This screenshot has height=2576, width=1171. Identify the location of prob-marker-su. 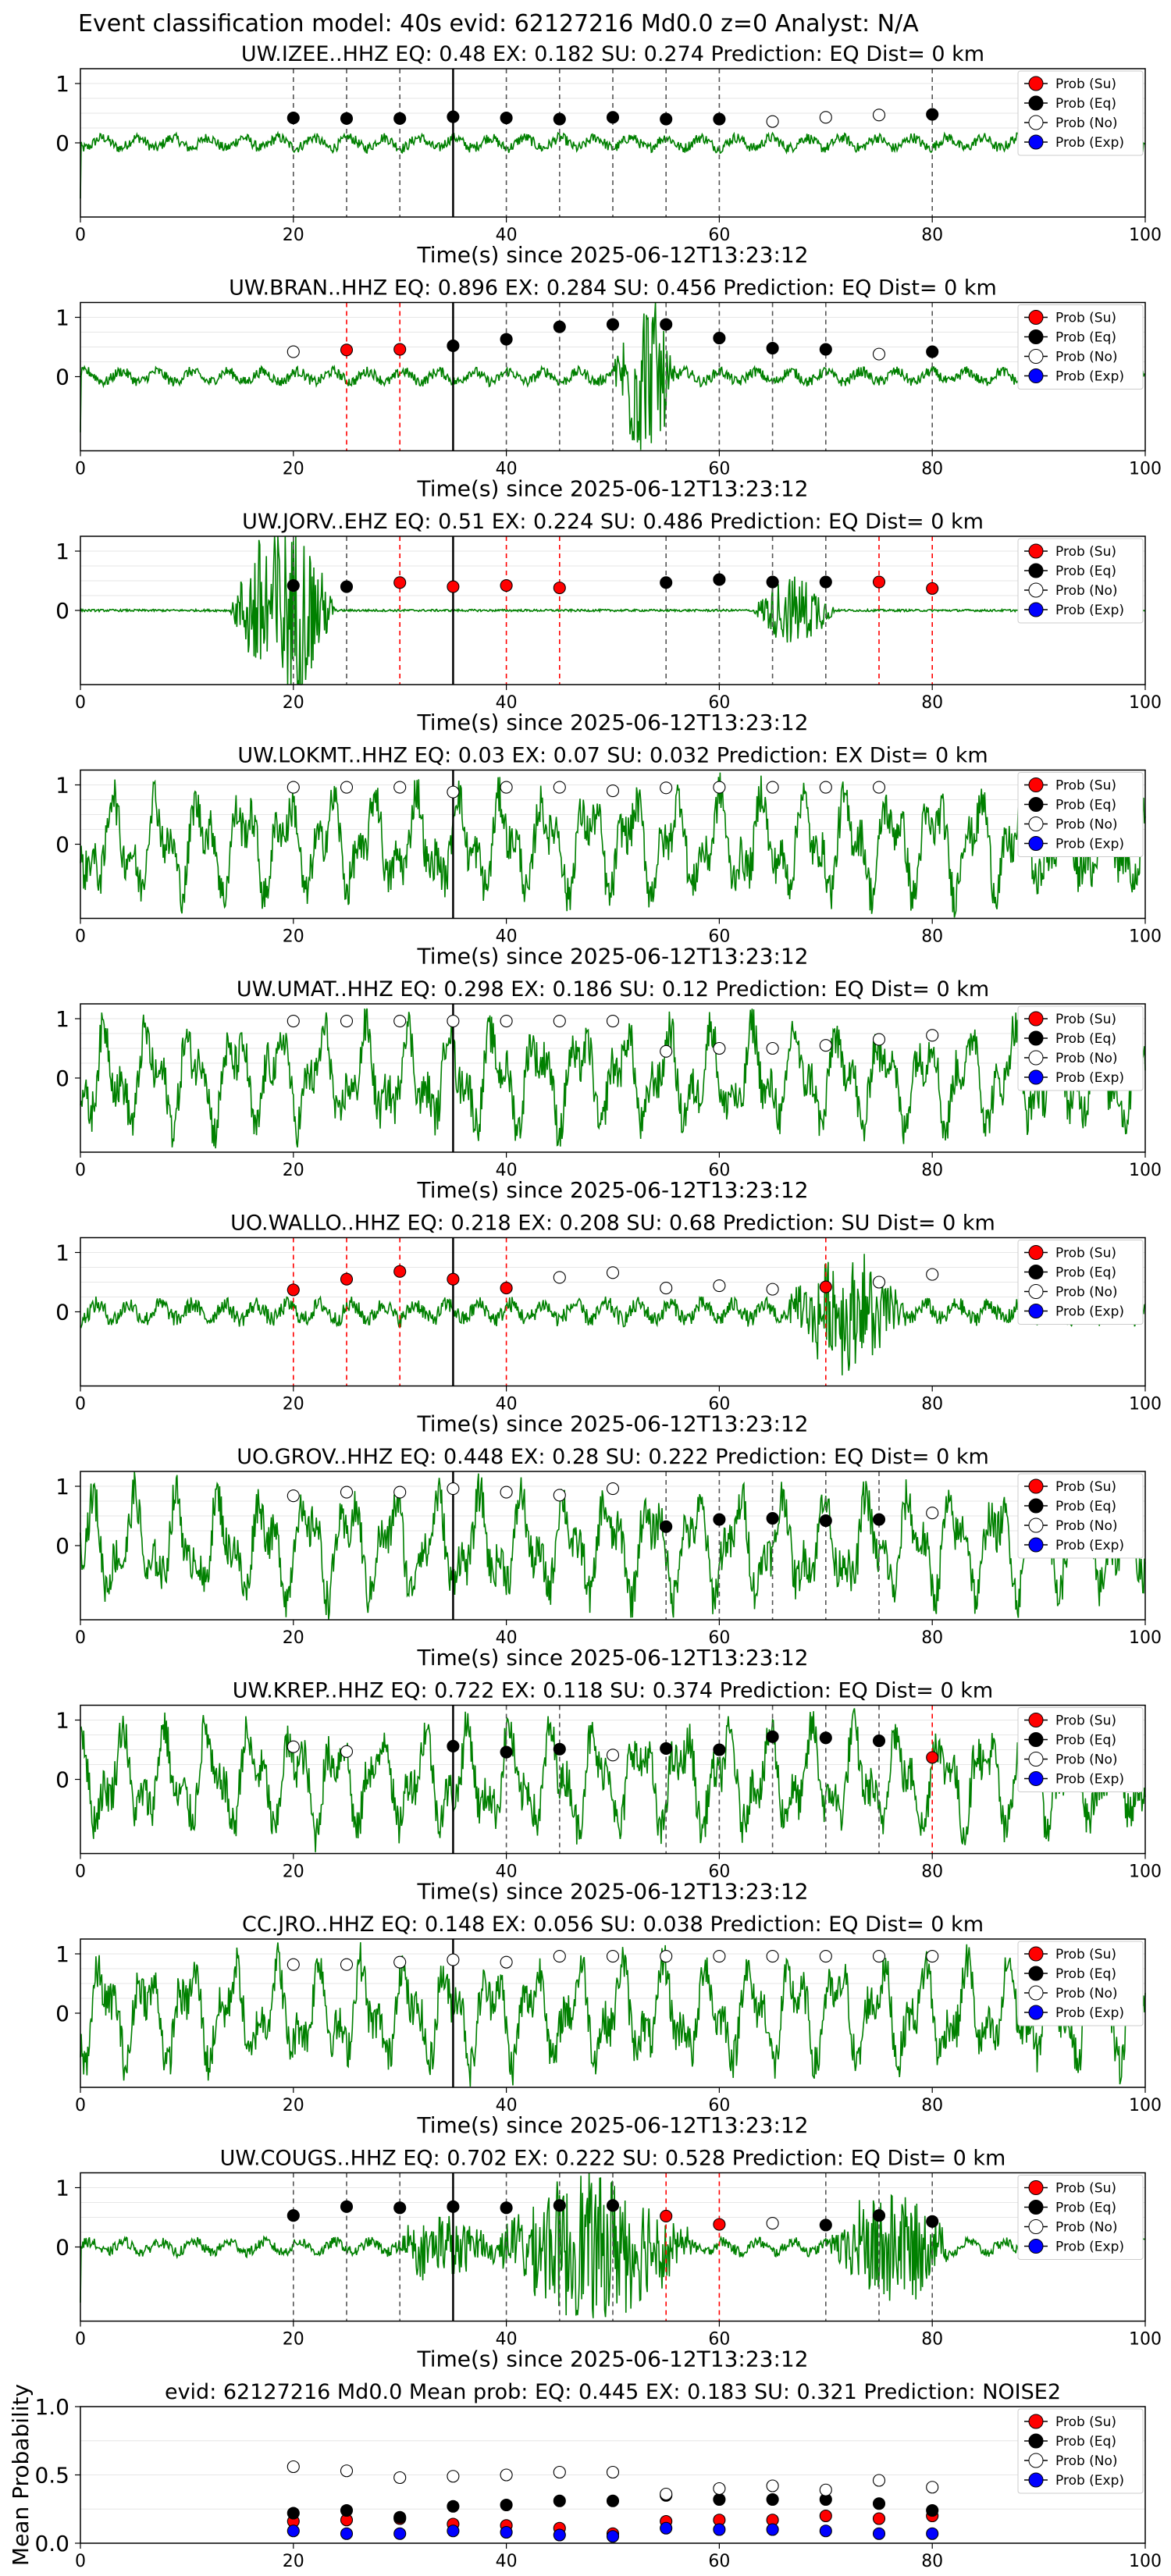
(559, 588).